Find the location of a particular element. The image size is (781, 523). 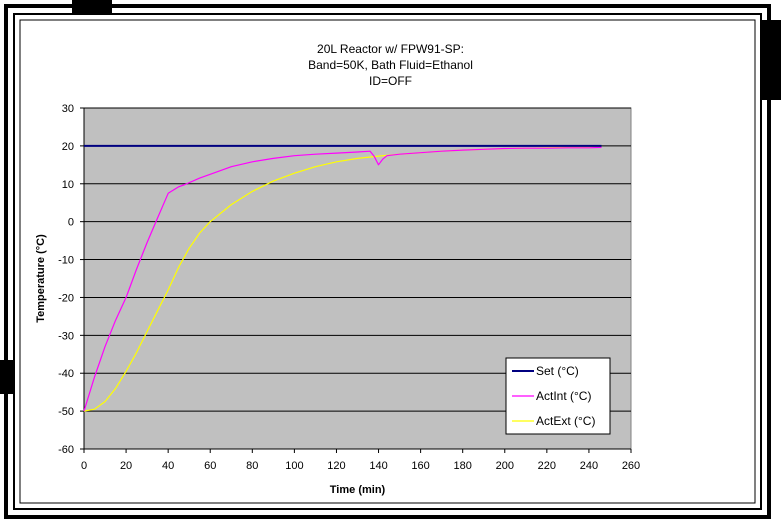

x-tick-label: 20 is located at coordinates (126, 466).